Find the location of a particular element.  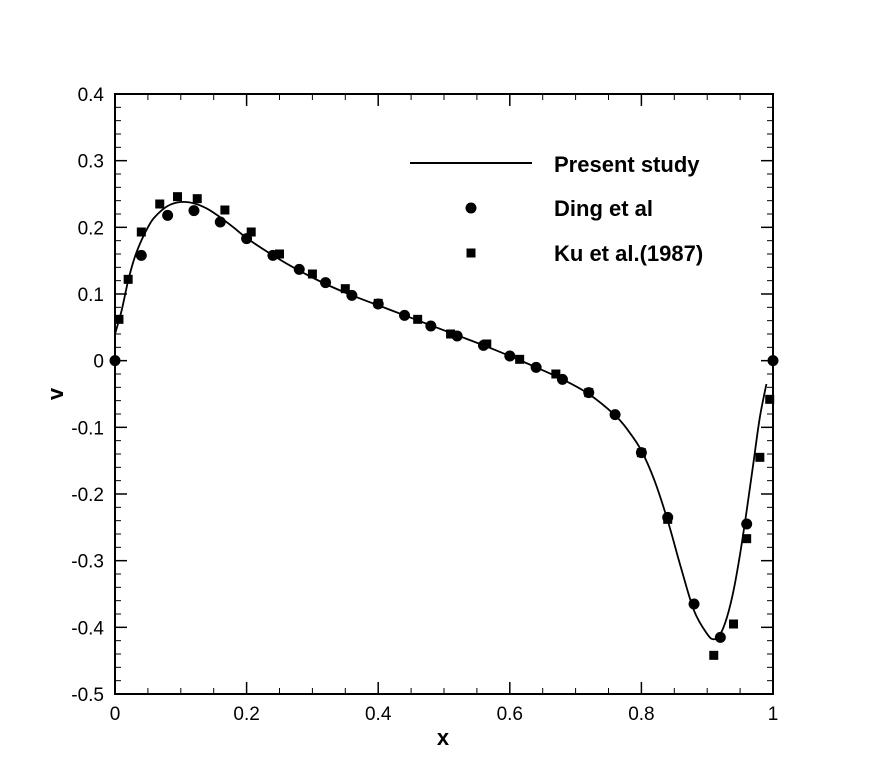

y-tick-label: -0.2 is located at coordinates (87, 495).